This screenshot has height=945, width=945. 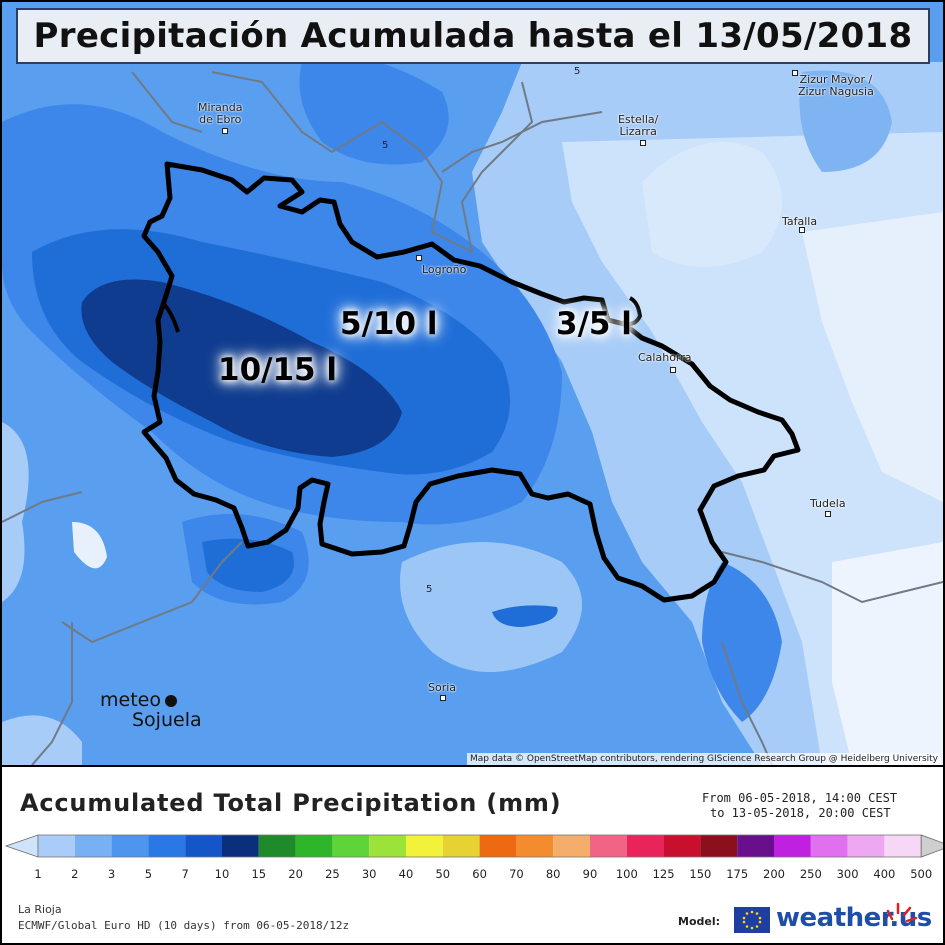 What do you see at coordinates (40, 909) in the screenshot?
I see `region-label: La Rioja` at bounding box center [40, 909].